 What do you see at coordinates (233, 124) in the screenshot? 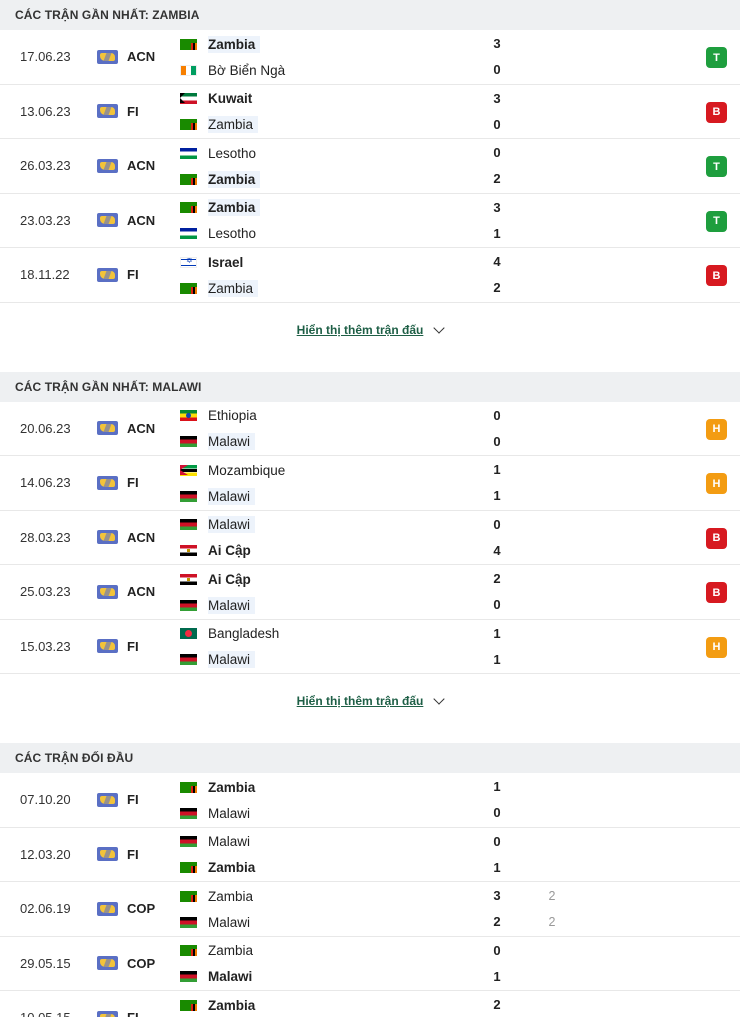
I see `away-team-name: Zambia` at bounding box center [233, 124].